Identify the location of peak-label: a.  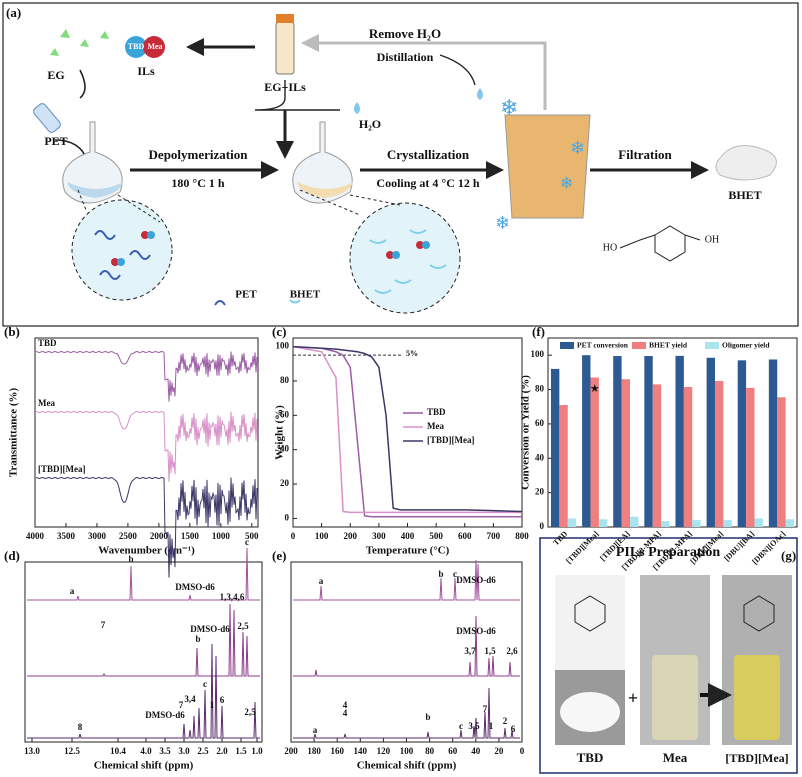
(321, 581).